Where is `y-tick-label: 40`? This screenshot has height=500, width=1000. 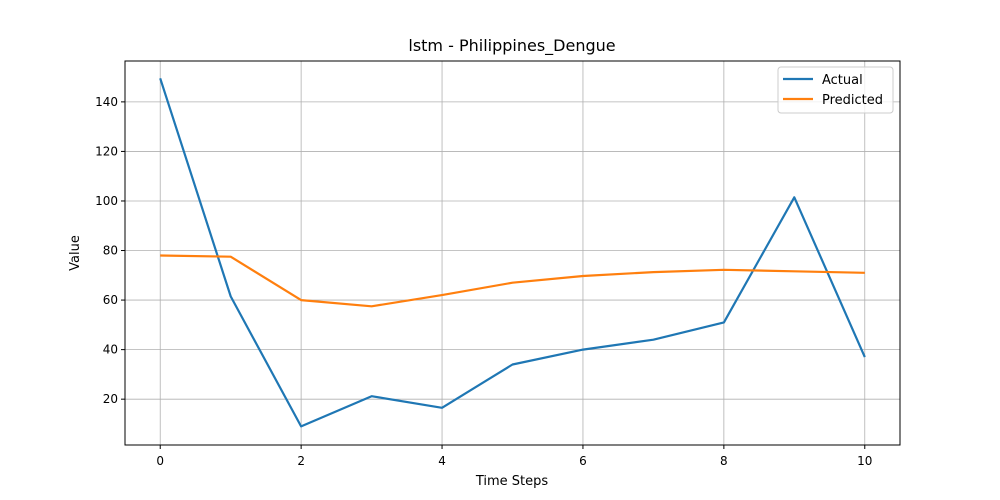
y-tick-label: 40 is located at coordinates (110, 350).